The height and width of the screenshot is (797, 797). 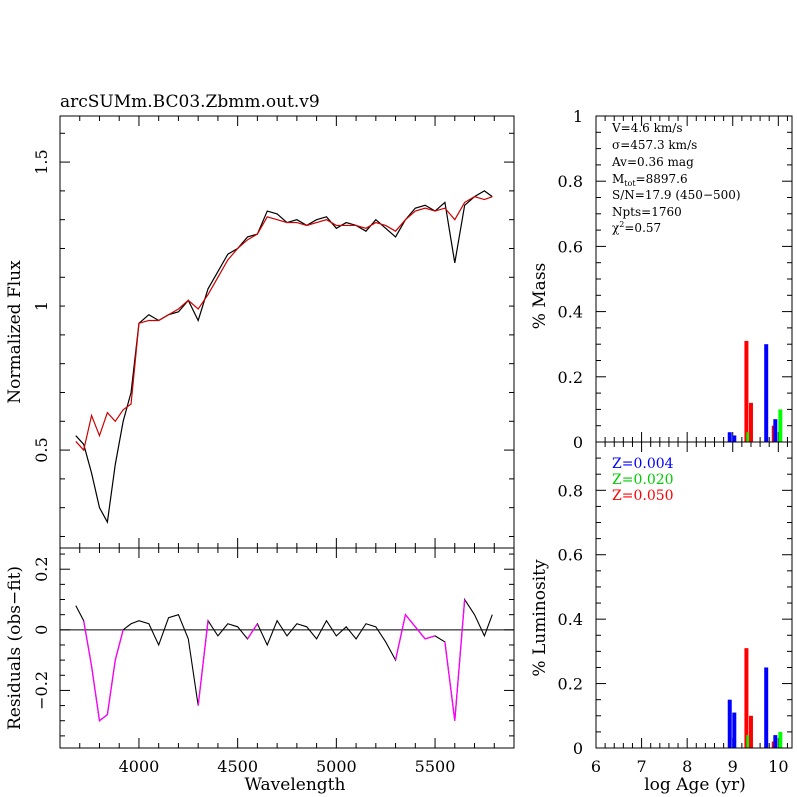 I want to click on luminosity-ytick-label: 0.2, so click(x=570, y=684).